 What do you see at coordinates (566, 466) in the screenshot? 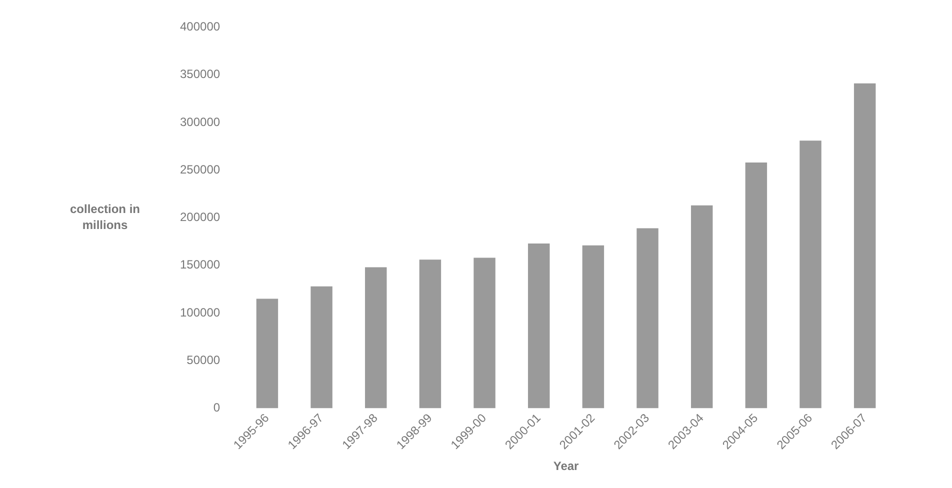
I see `x-axis-title: Year` at bounding box center [566, 466].